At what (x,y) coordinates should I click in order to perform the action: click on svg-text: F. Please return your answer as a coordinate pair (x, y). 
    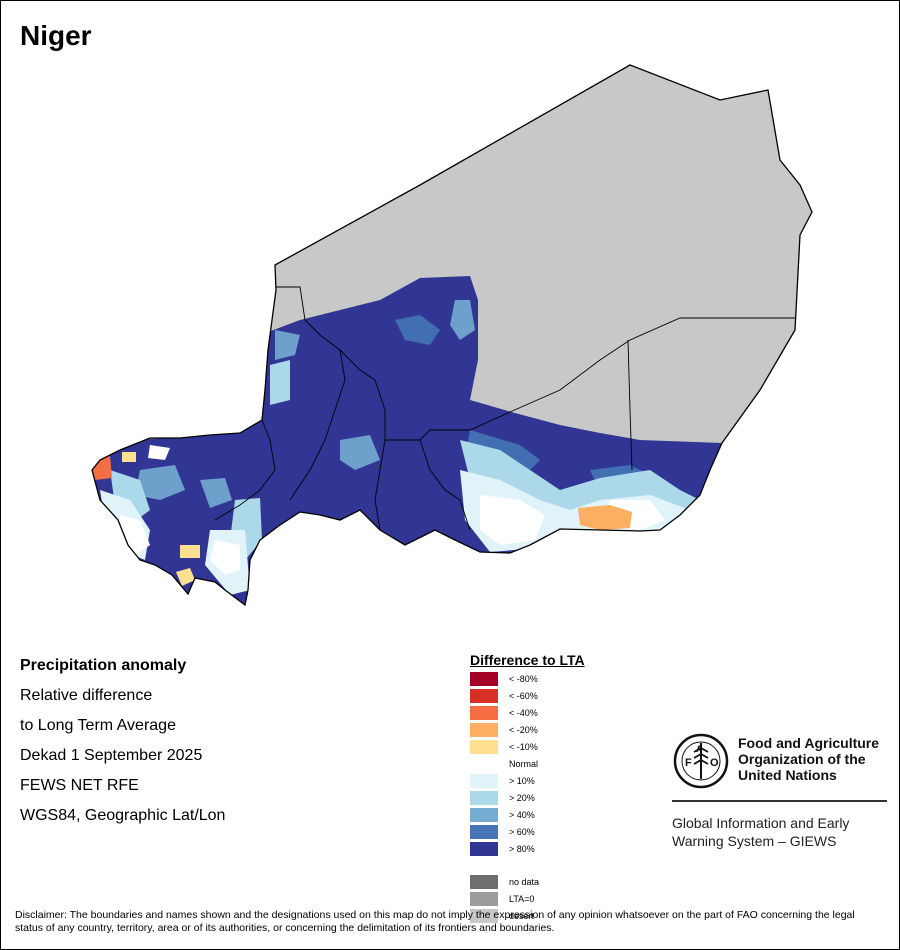
    Looking at the image, I should click on (688, 763).